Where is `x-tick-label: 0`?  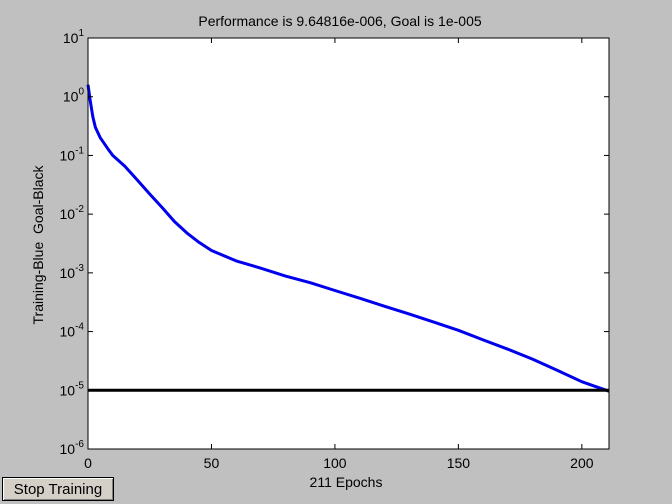
x-tick-label: 0 is located at coordinates (88, 463).